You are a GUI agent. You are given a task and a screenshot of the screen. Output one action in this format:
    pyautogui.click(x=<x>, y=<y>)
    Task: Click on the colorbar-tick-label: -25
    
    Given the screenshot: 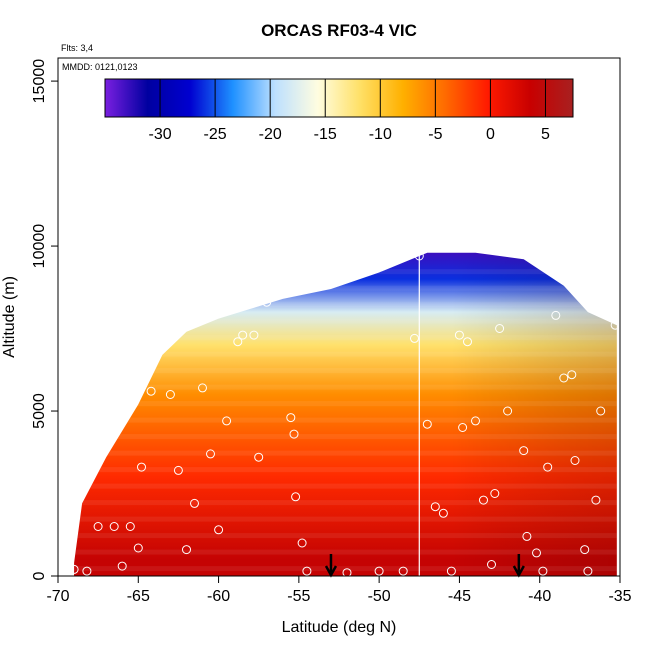 What is the action you would take?
    pyautogui.click(x=215, y=134)
    